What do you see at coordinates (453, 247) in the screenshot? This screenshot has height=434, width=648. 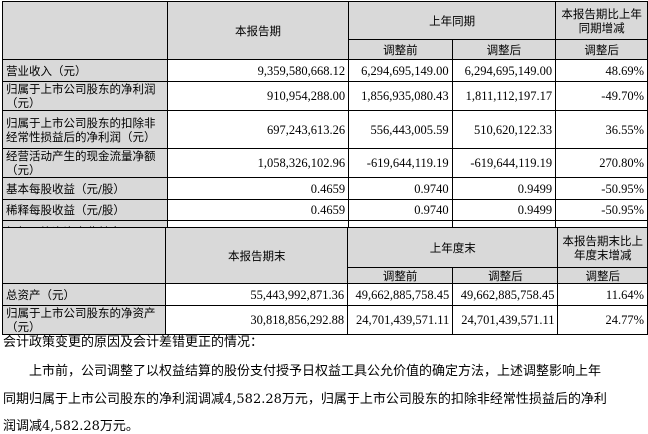 I see `header-prior-year-end: 上年度末` at bounding box center [453, 247].